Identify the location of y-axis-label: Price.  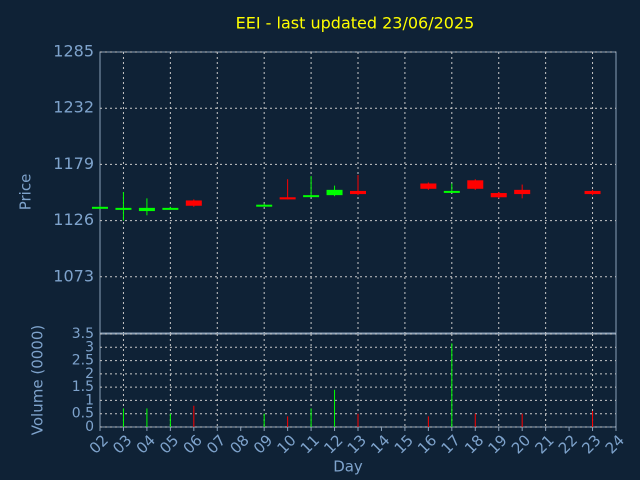
(26, 192).